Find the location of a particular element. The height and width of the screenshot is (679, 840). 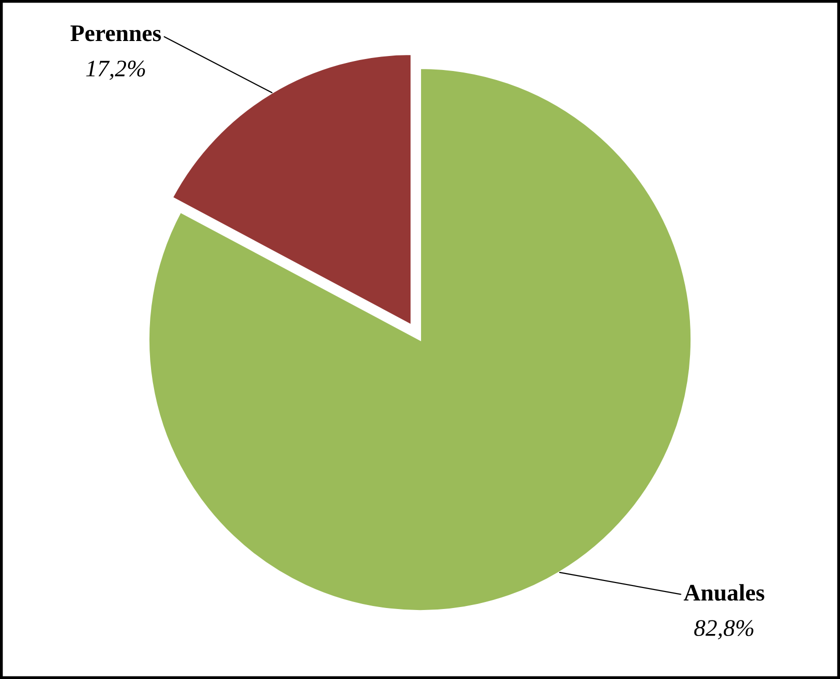

slice-label: Perennes is located at coordinates (115, 34).